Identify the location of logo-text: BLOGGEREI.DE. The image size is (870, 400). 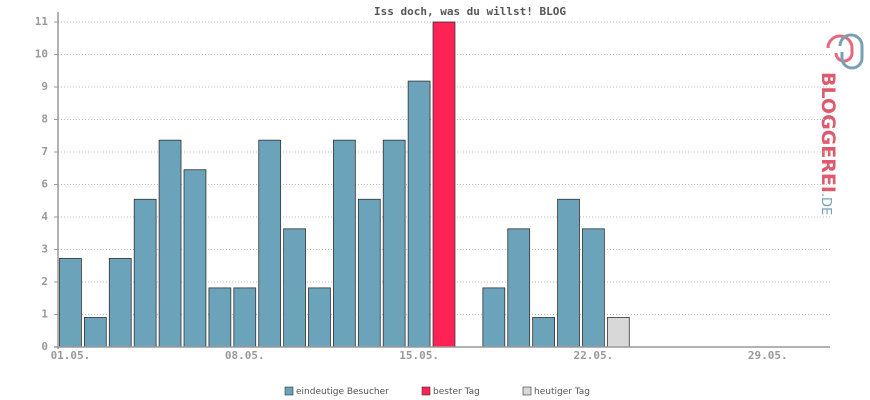
(828, 143).